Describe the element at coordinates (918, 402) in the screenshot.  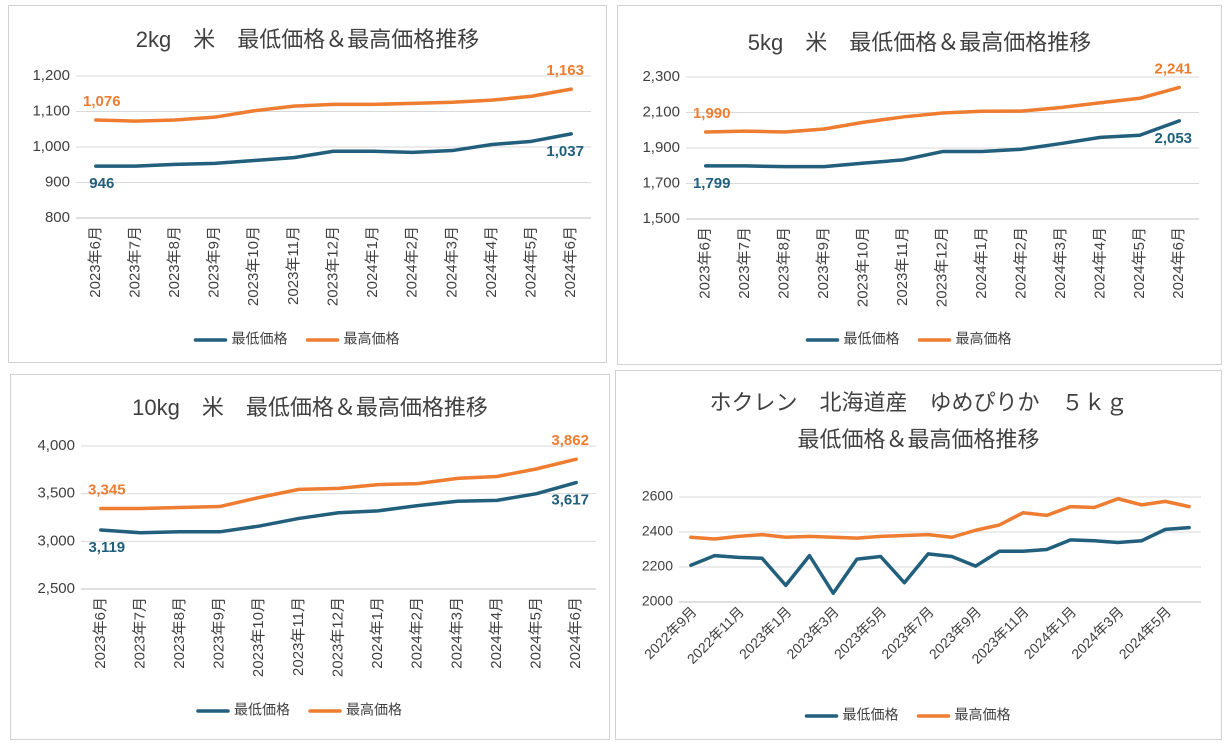
I see `chart-title: ホクレン 北海道産 ゆめぴりか ５ｋｇ` at that location.